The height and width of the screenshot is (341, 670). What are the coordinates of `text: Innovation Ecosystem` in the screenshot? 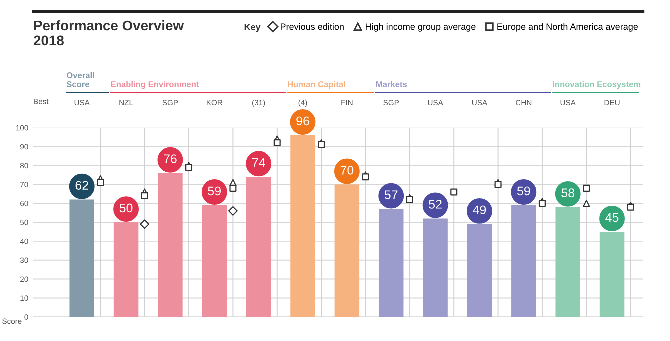 It's located at (597, 85).